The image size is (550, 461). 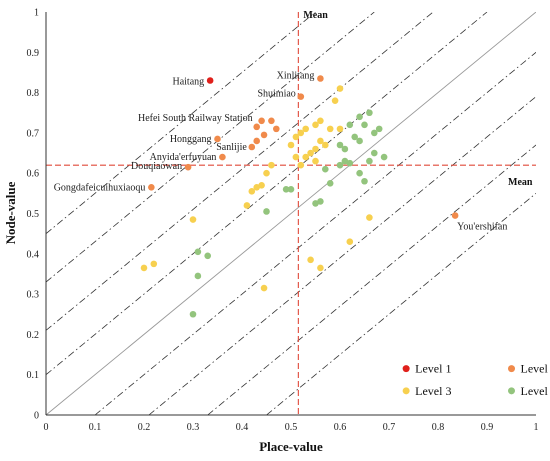 I want to click on legend: Level 1 Level 2 Level 3 Level 4, so click(x=476, y=380).